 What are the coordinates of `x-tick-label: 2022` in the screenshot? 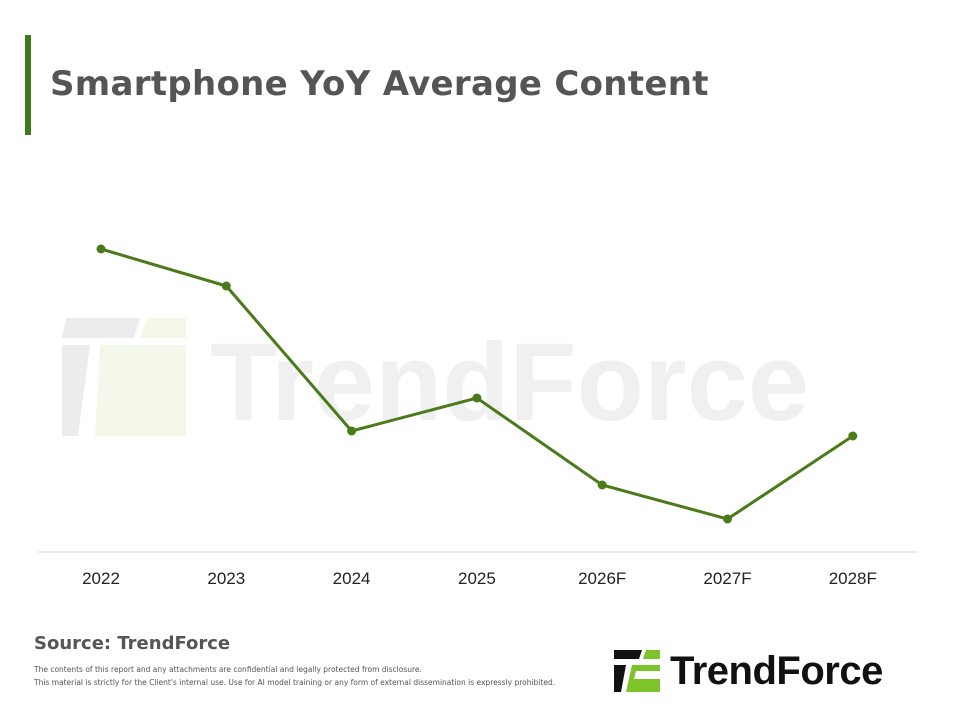 It's located at (101, 578).